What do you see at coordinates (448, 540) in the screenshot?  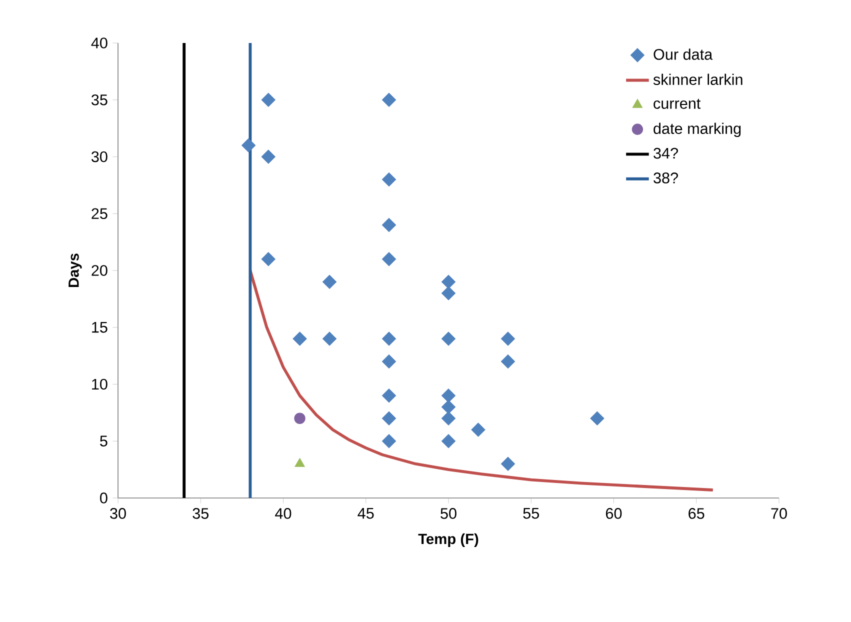 I see `x-axis-title: Temp (F)` at bounding box center [448, 540].